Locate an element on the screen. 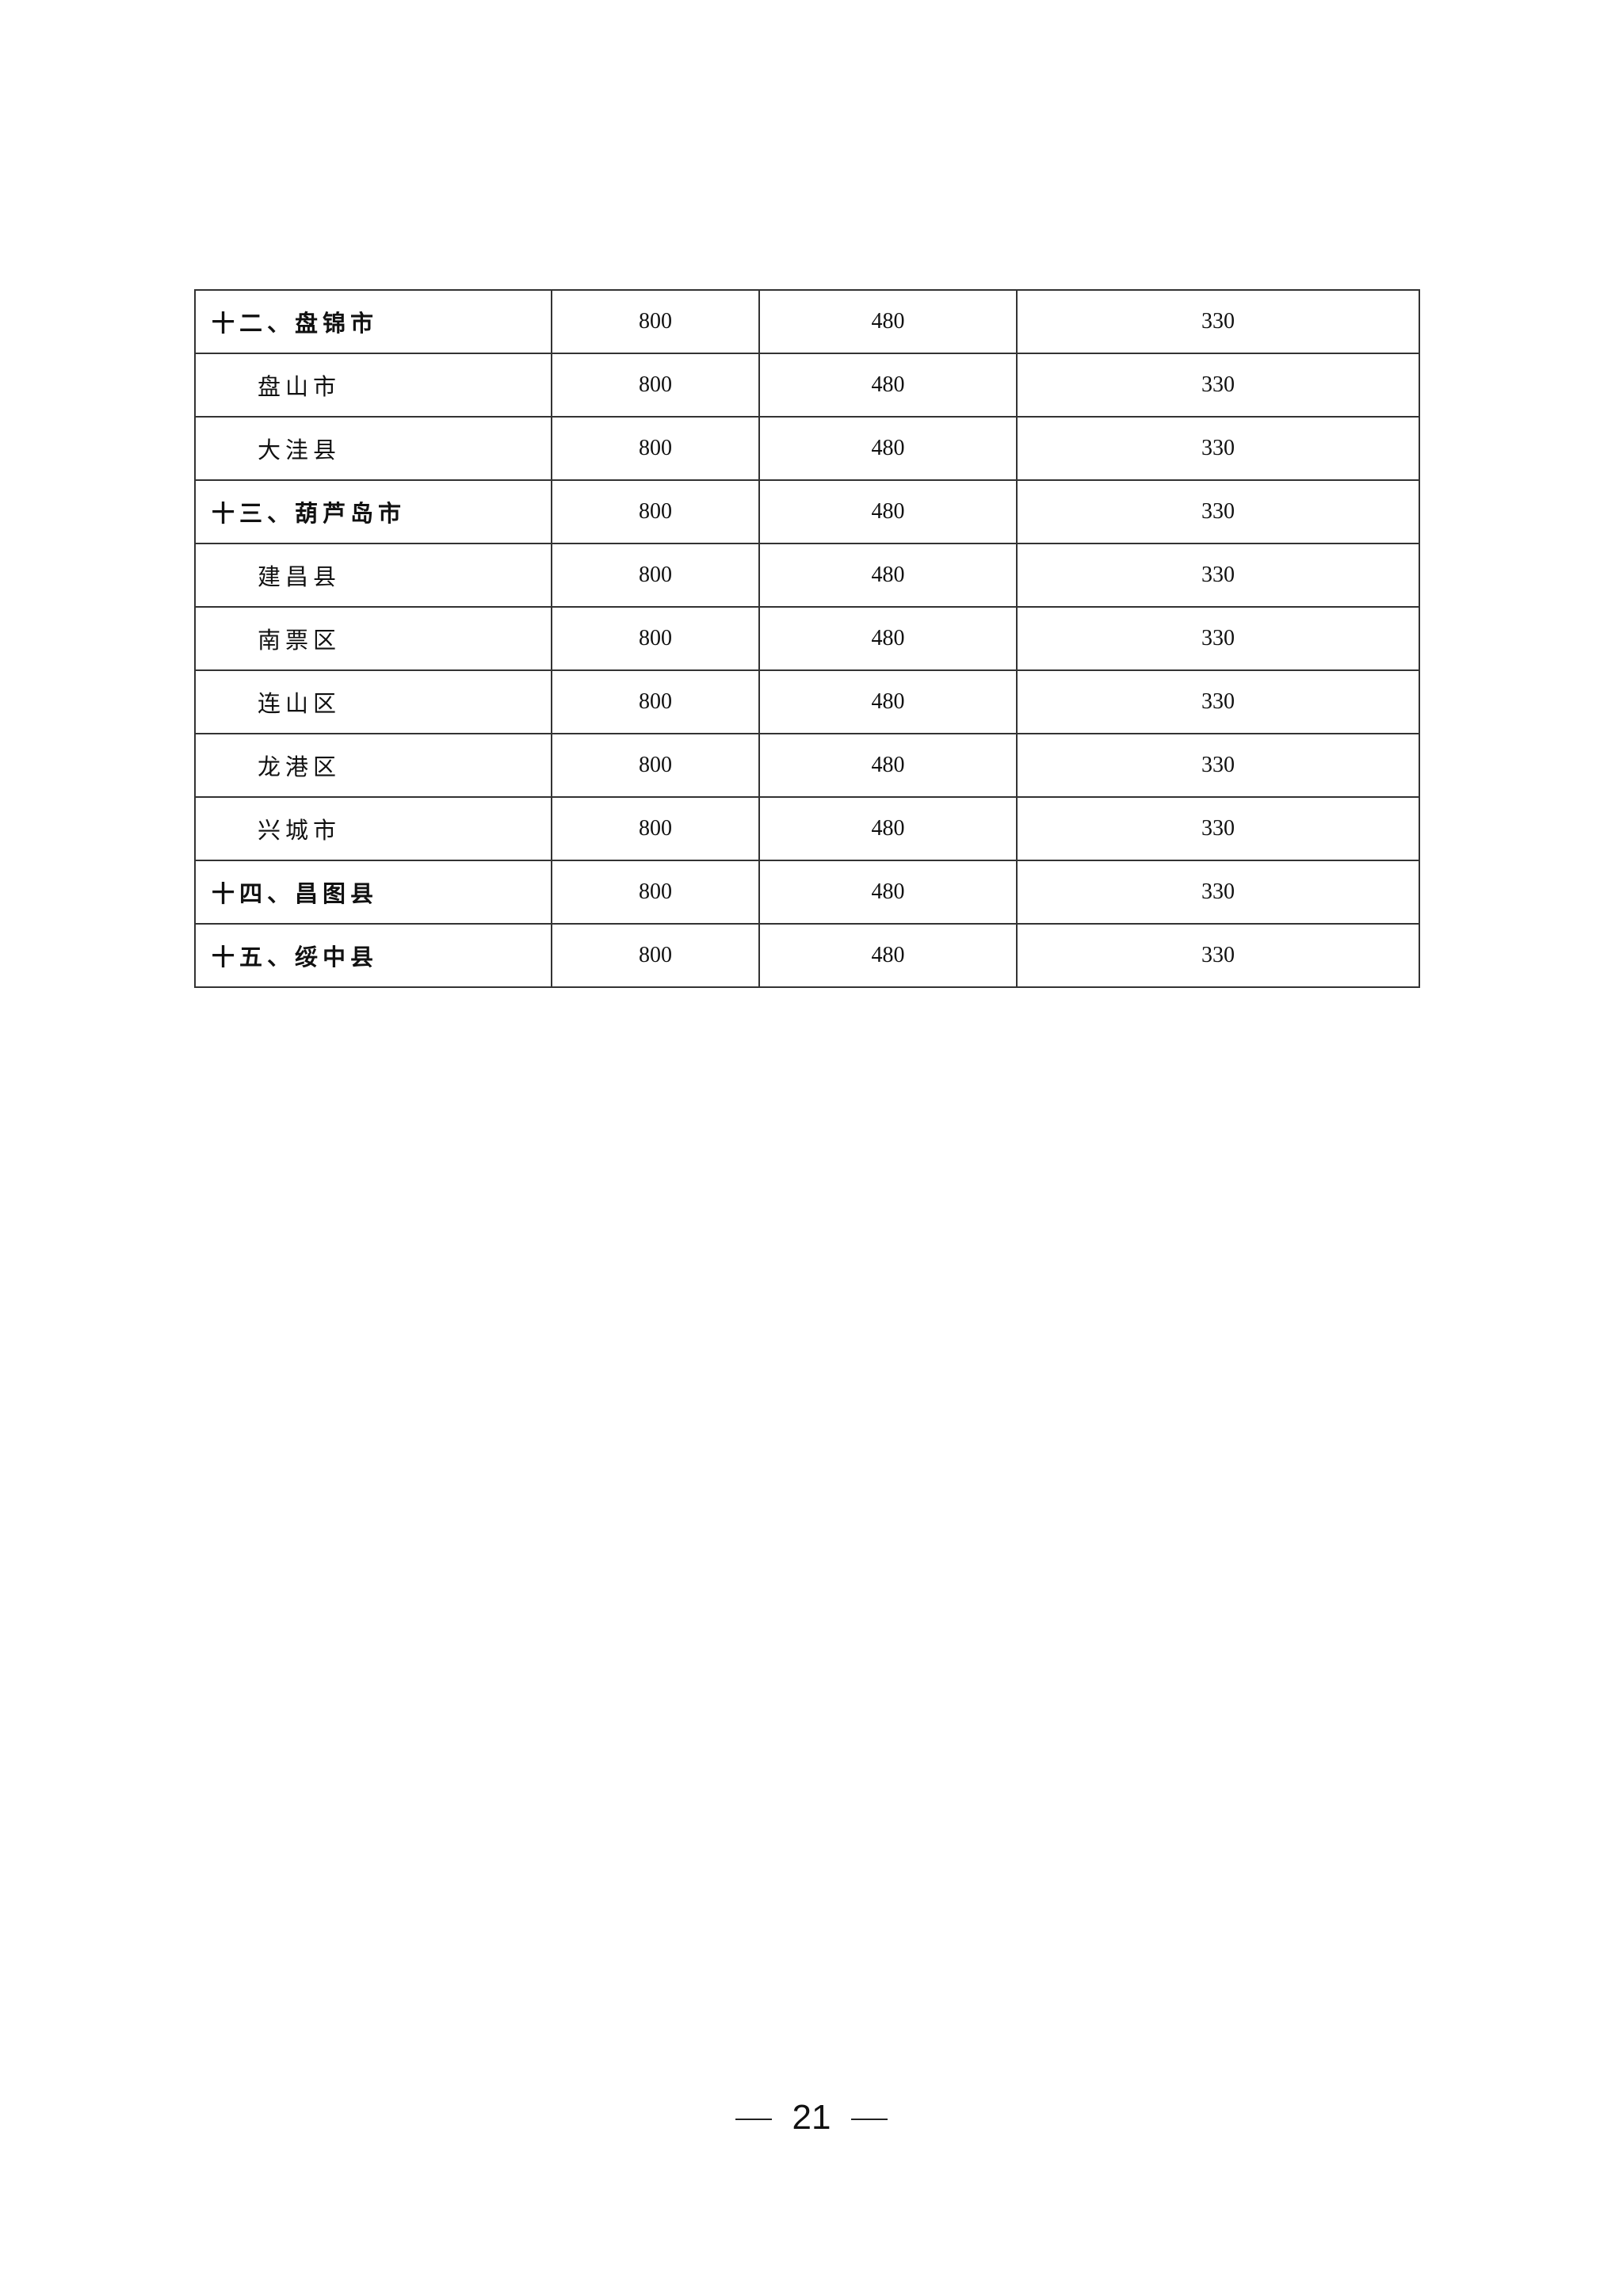  region-name: 兴城市 is located at coordinates (373, 828).